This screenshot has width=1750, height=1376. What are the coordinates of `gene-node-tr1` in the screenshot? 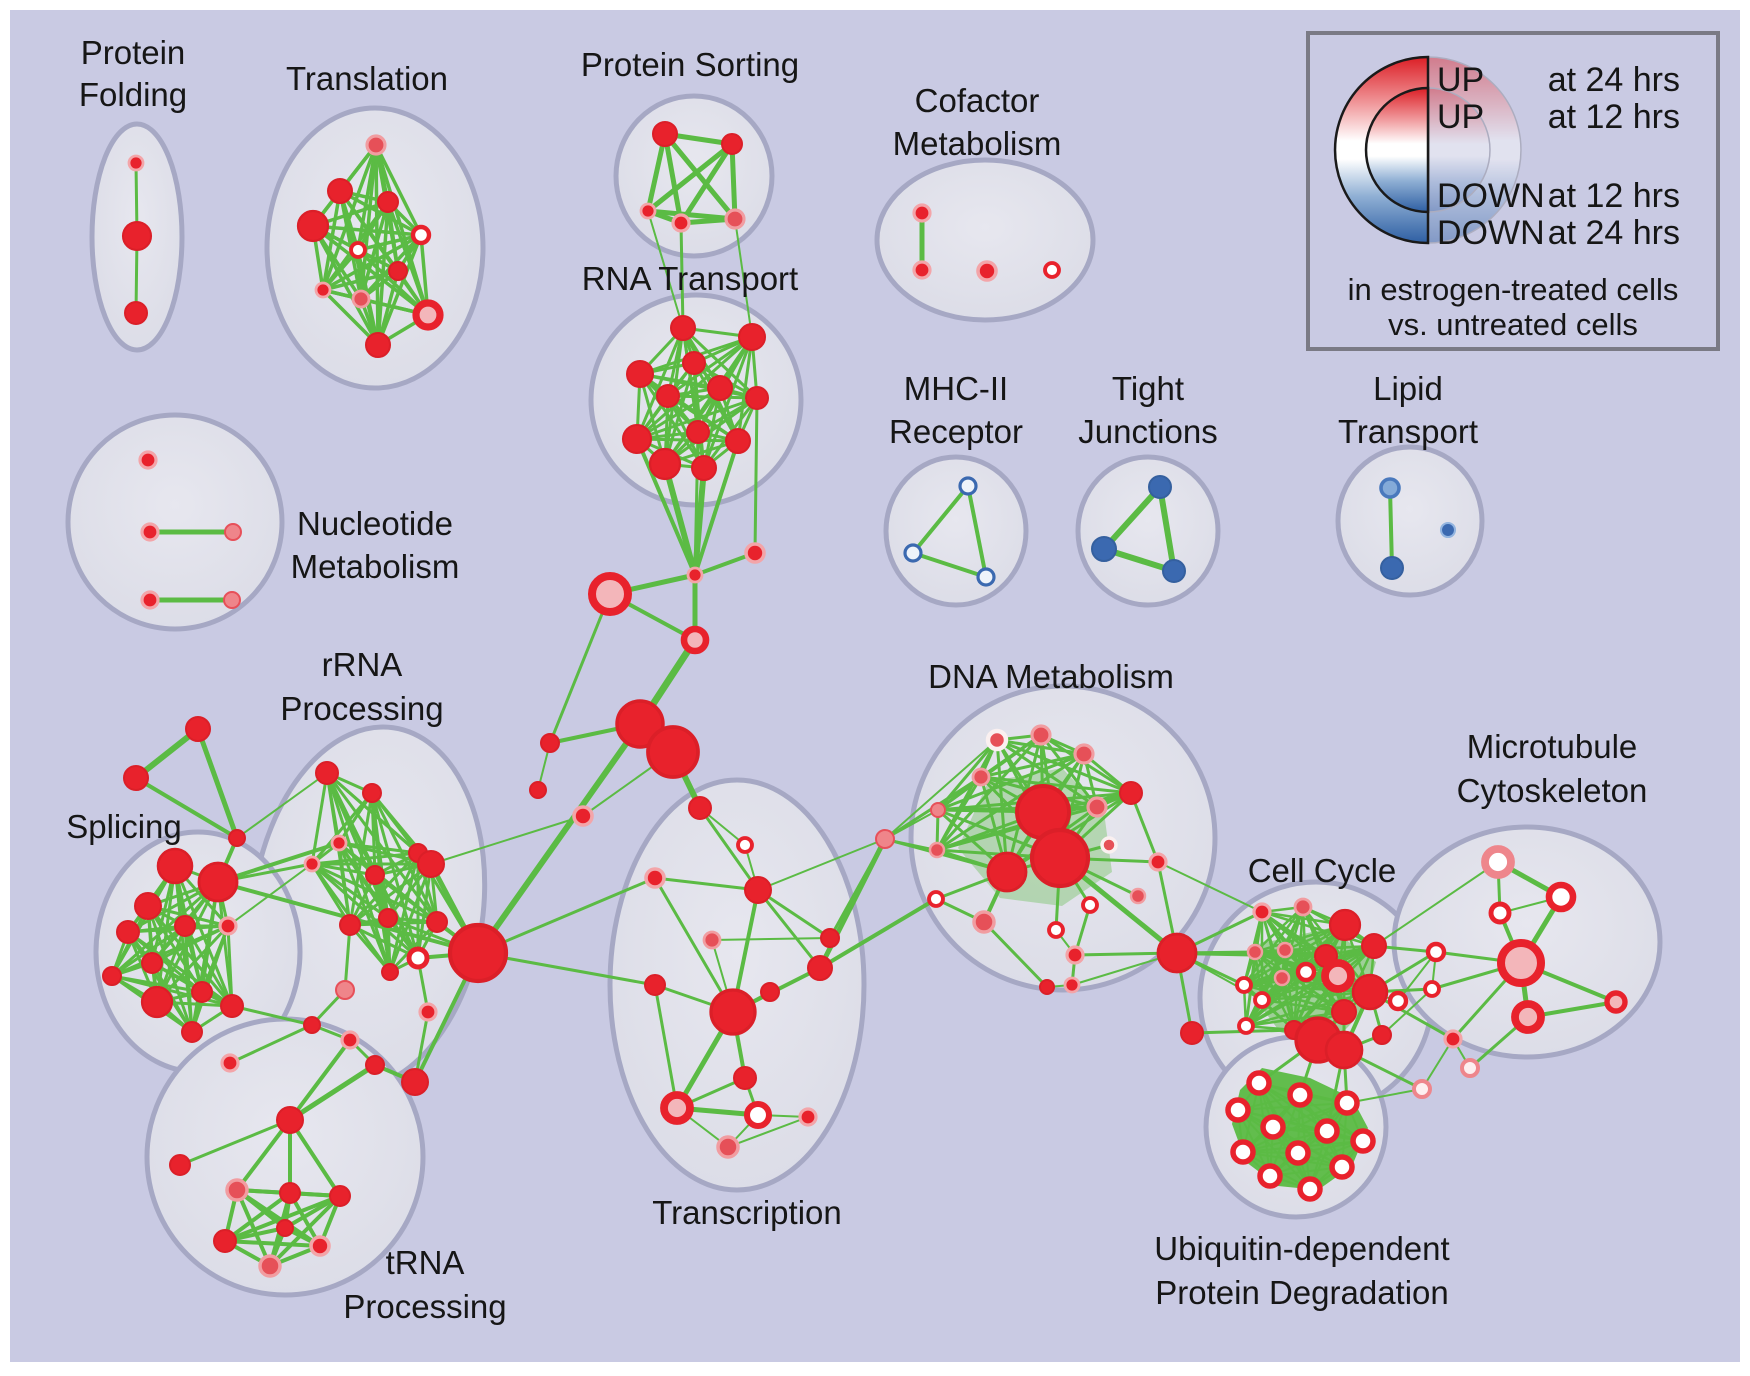 It's located at (700, 808).